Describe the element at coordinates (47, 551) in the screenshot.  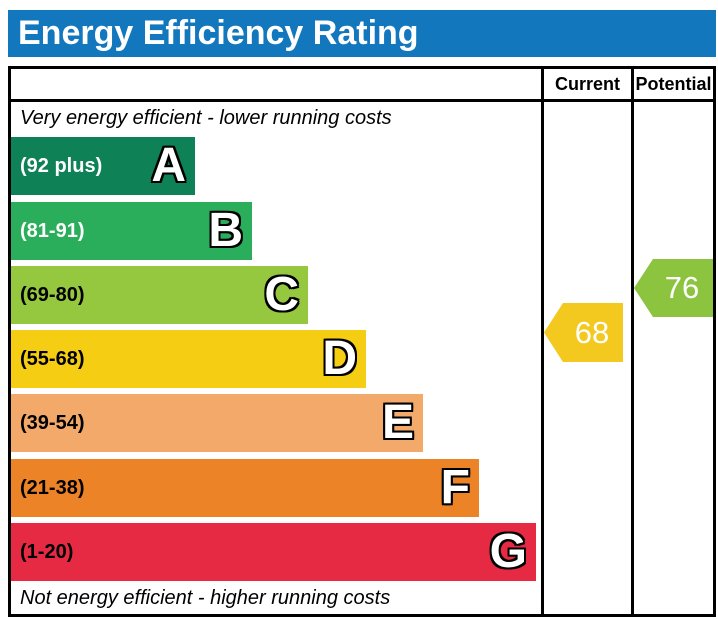
I see `band-range: (1-20)` at that location.